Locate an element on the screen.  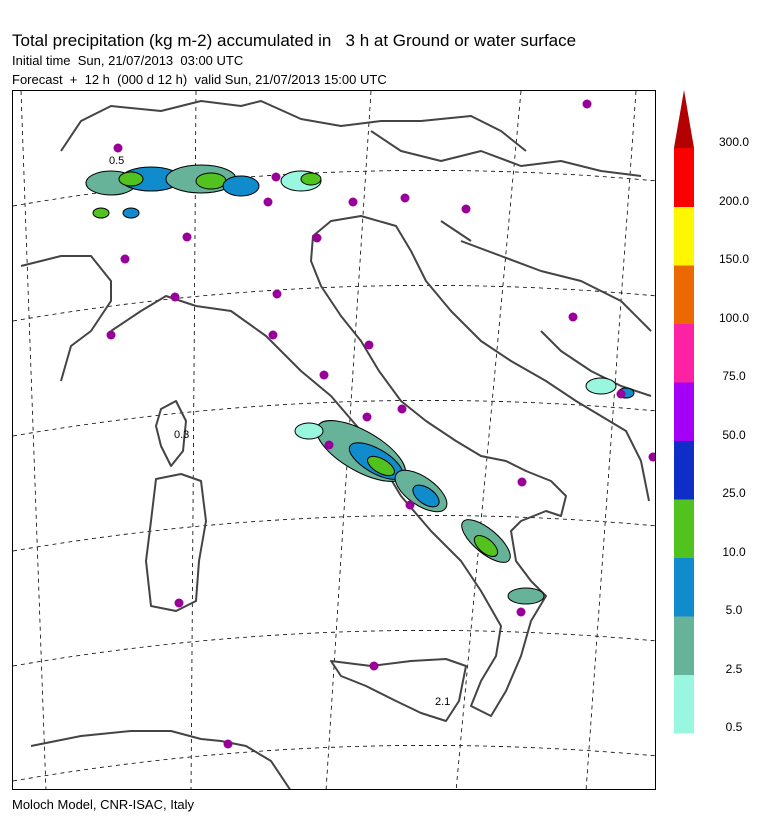
colorbar-label: 25.0 is located at coordinates (734, 493).